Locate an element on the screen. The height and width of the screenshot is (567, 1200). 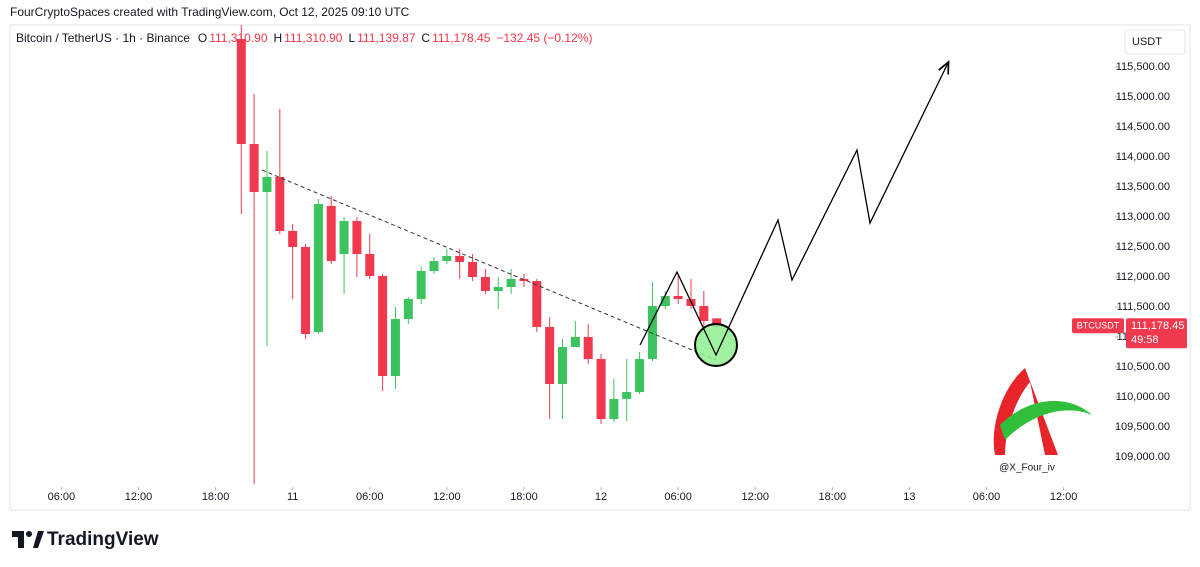
price-box is located at coordinates (1156, 333).